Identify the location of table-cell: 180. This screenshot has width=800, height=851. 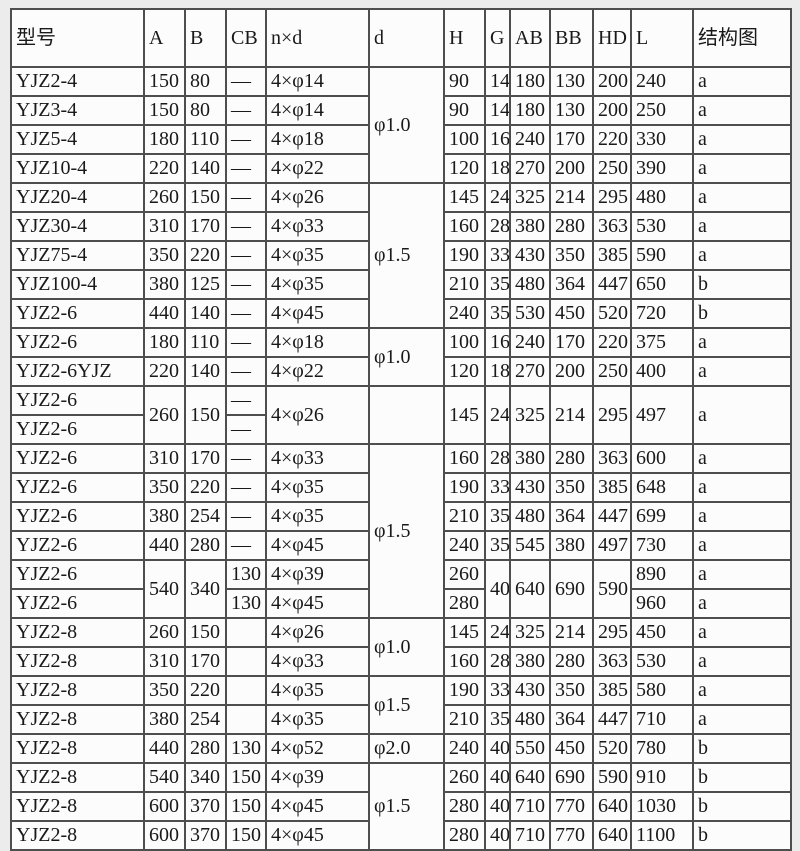
(164, 342).